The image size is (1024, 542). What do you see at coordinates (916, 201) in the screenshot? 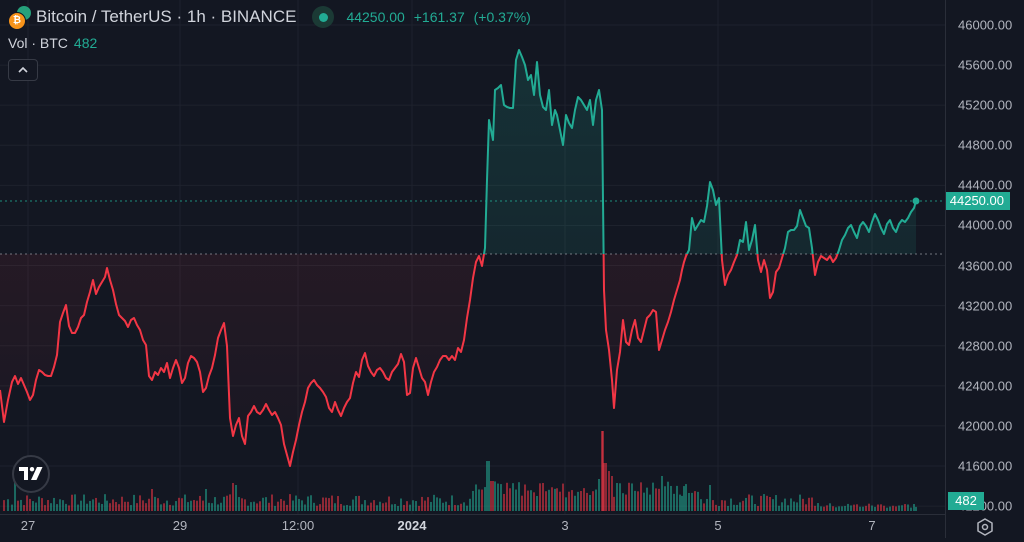
I see `last-price-marker` at bounding box center [916, 201].